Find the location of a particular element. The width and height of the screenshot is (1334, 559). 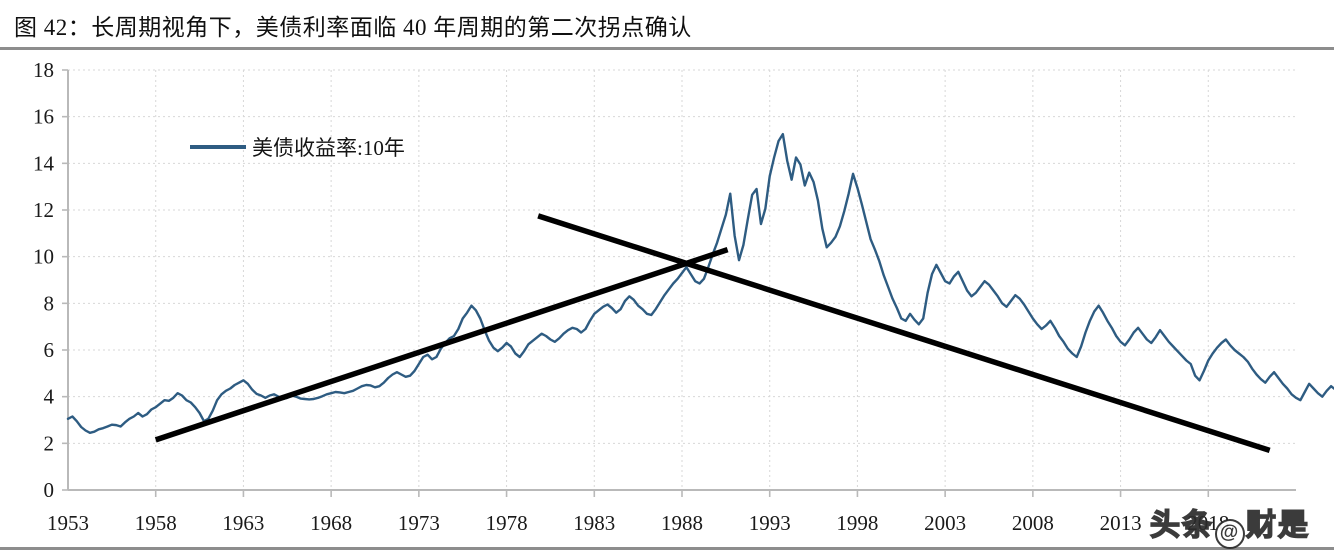

chart-legend: 美债收益率:10年 is located at coordinates (297, 148).